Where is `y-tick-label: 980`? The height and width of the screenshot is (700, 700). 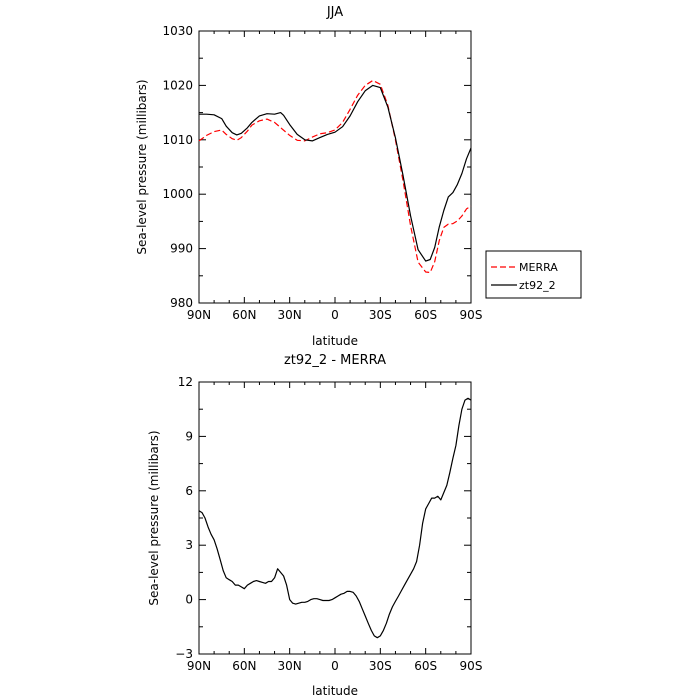
y-tick-label: 980 is located at coordinates (181, 303).